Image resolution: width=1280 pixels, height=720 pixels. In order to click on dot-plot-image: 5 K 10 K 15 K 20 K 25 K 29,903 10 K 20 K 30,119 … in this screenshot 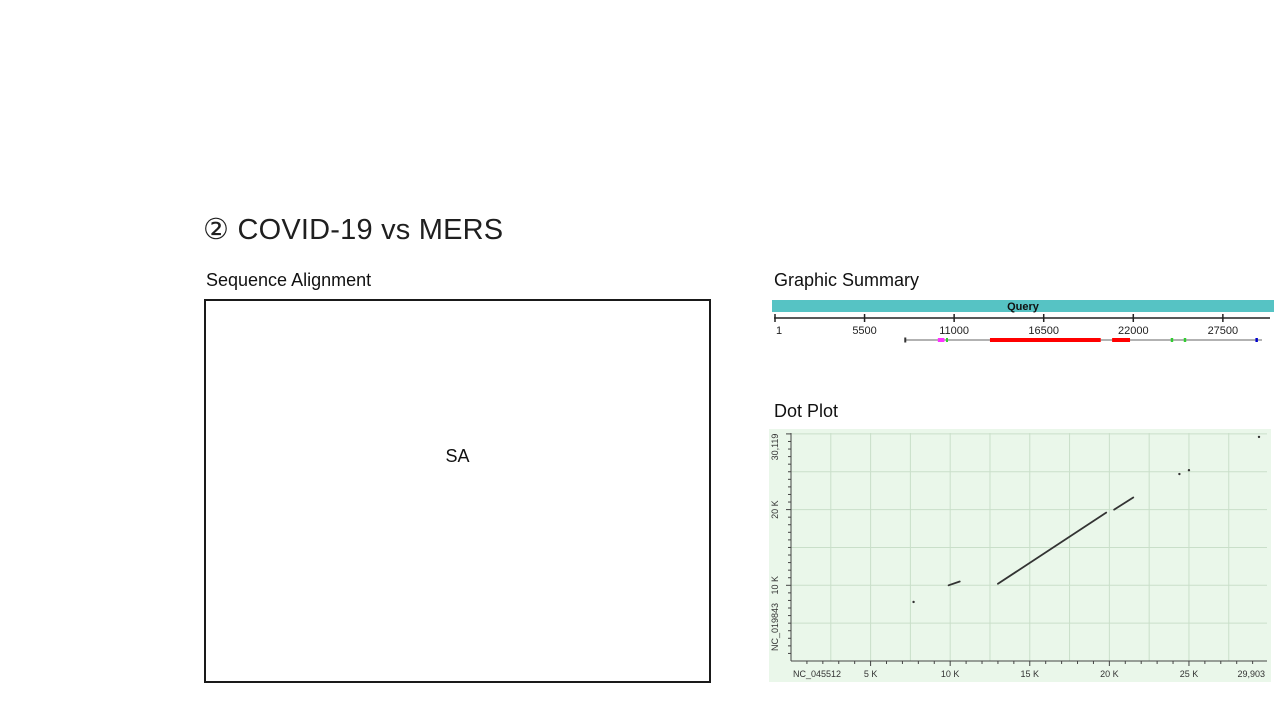, I will do `click(1020, 555)`.